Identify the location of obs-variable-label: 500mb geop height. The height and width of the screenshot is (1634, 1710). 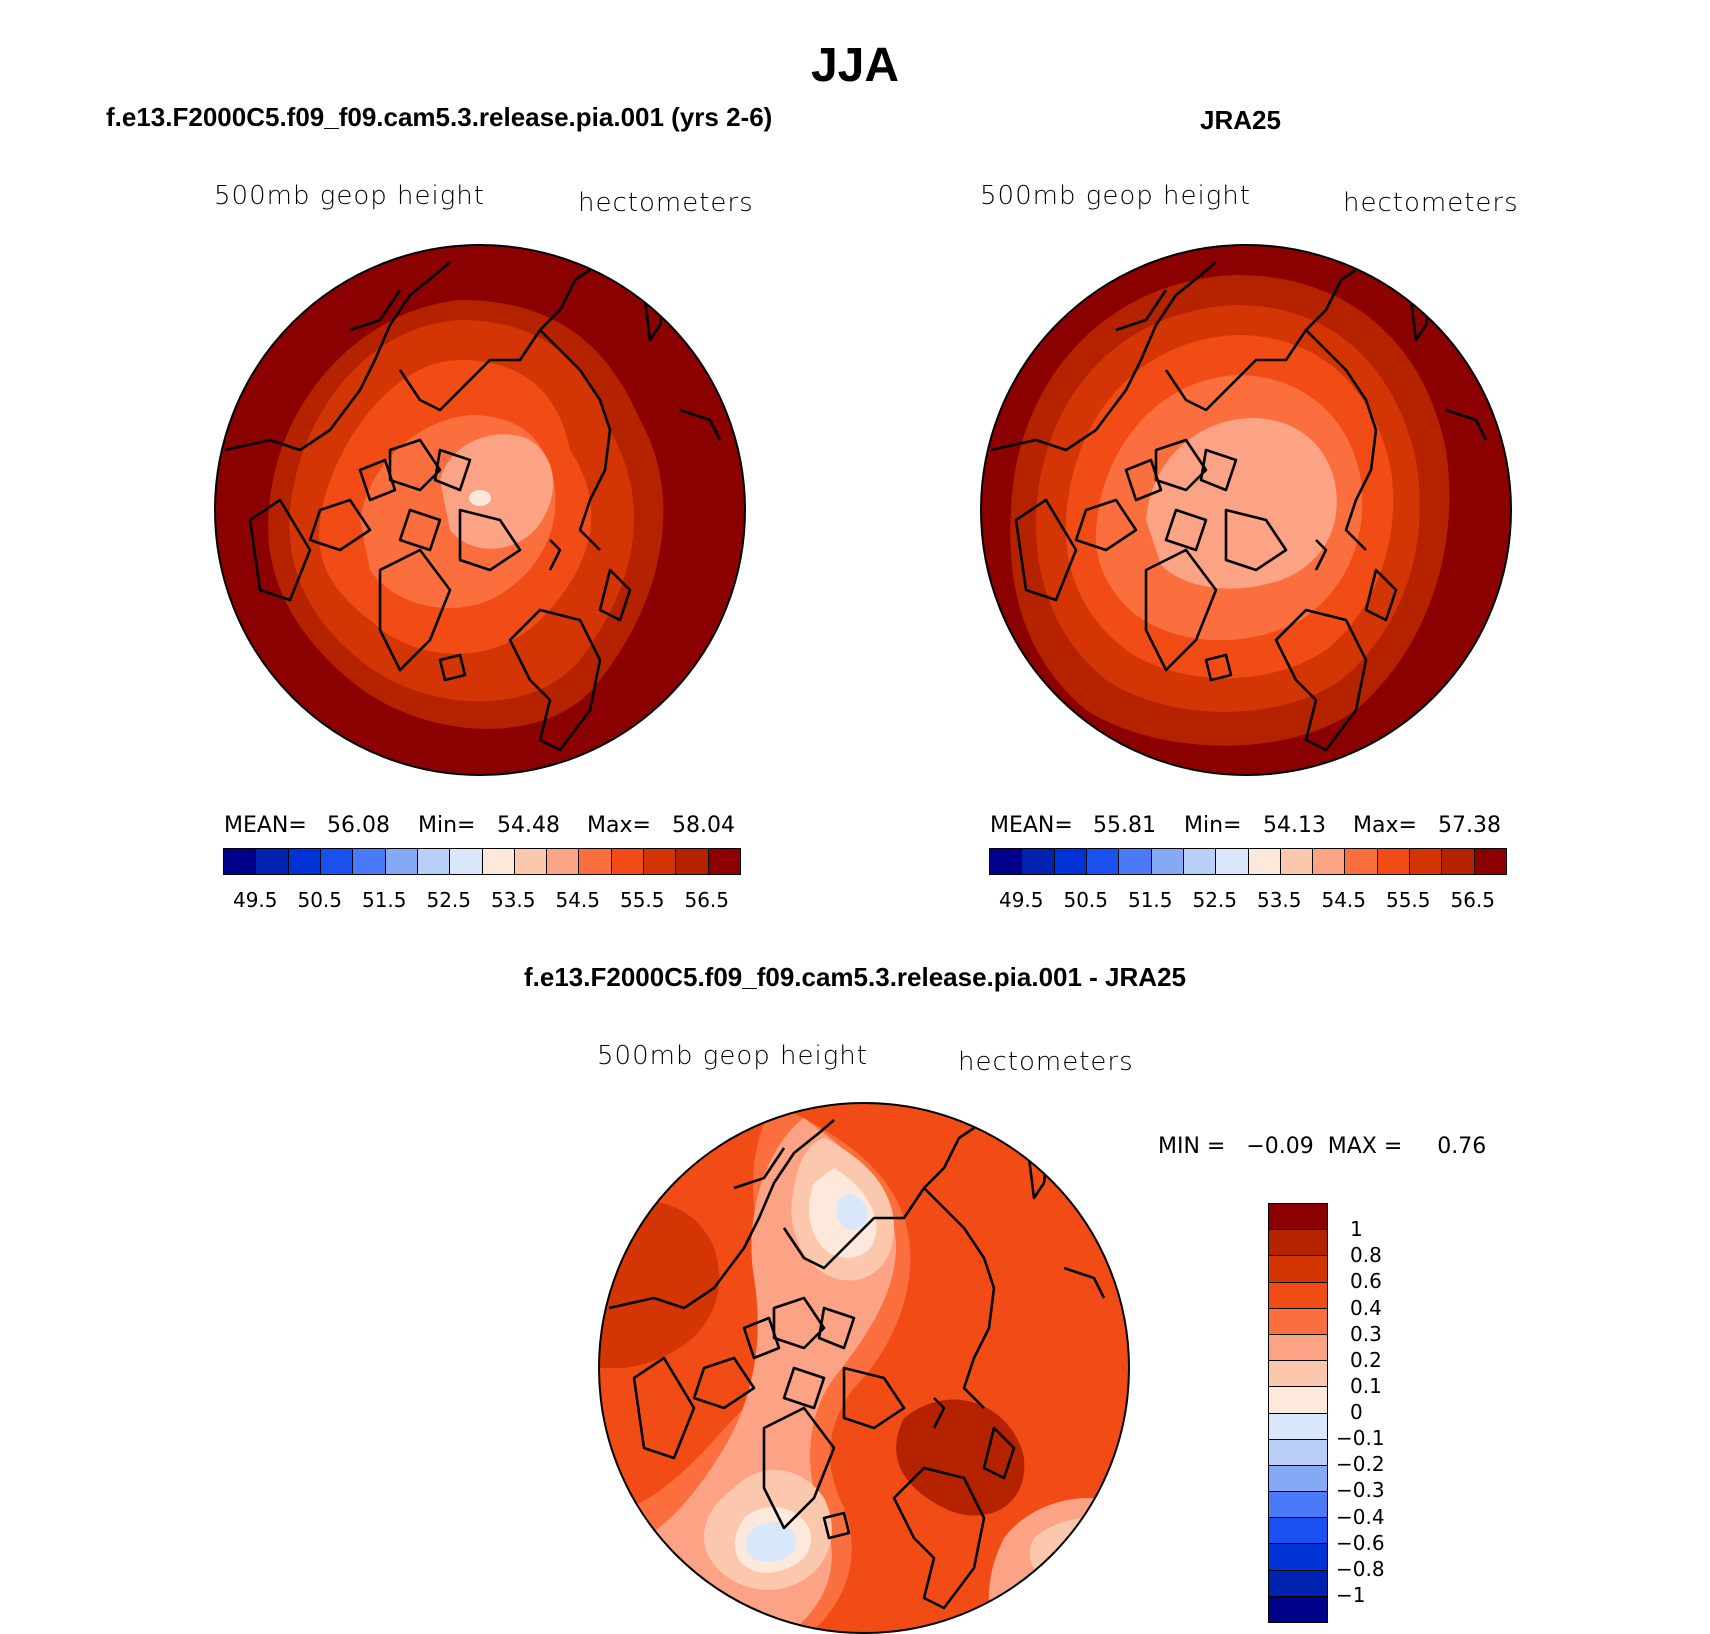
(1115, 196).